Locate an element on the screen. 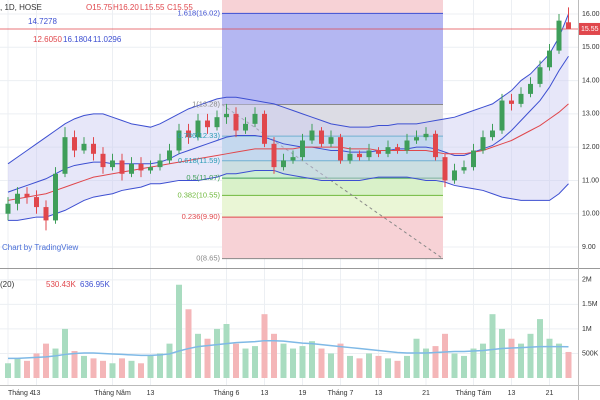  y-tick-label: 16.00 is located at coordinates (591, 14).